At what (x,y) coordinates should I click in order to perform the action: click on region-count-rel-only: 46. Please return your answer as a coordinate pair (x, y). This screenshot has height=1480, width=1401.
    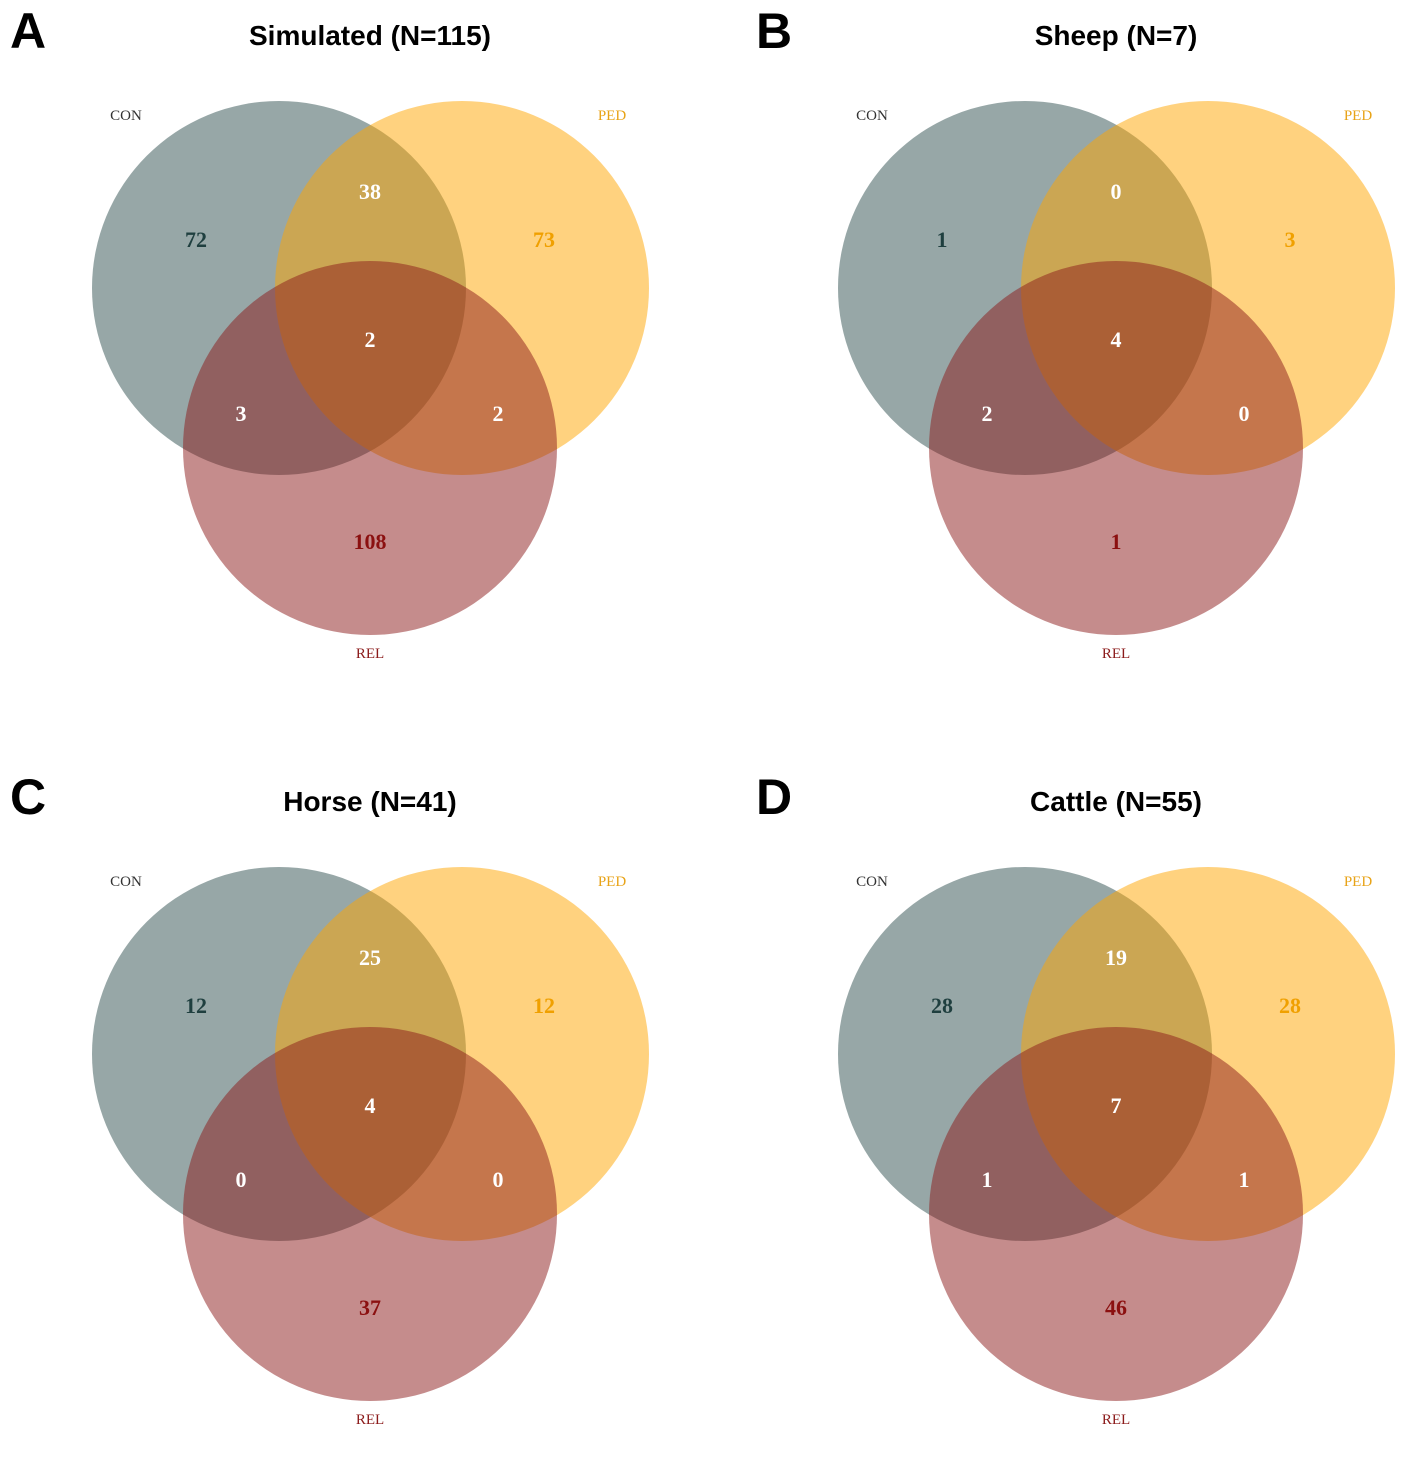
    Looking at the image, I should click on (1116, 1307).